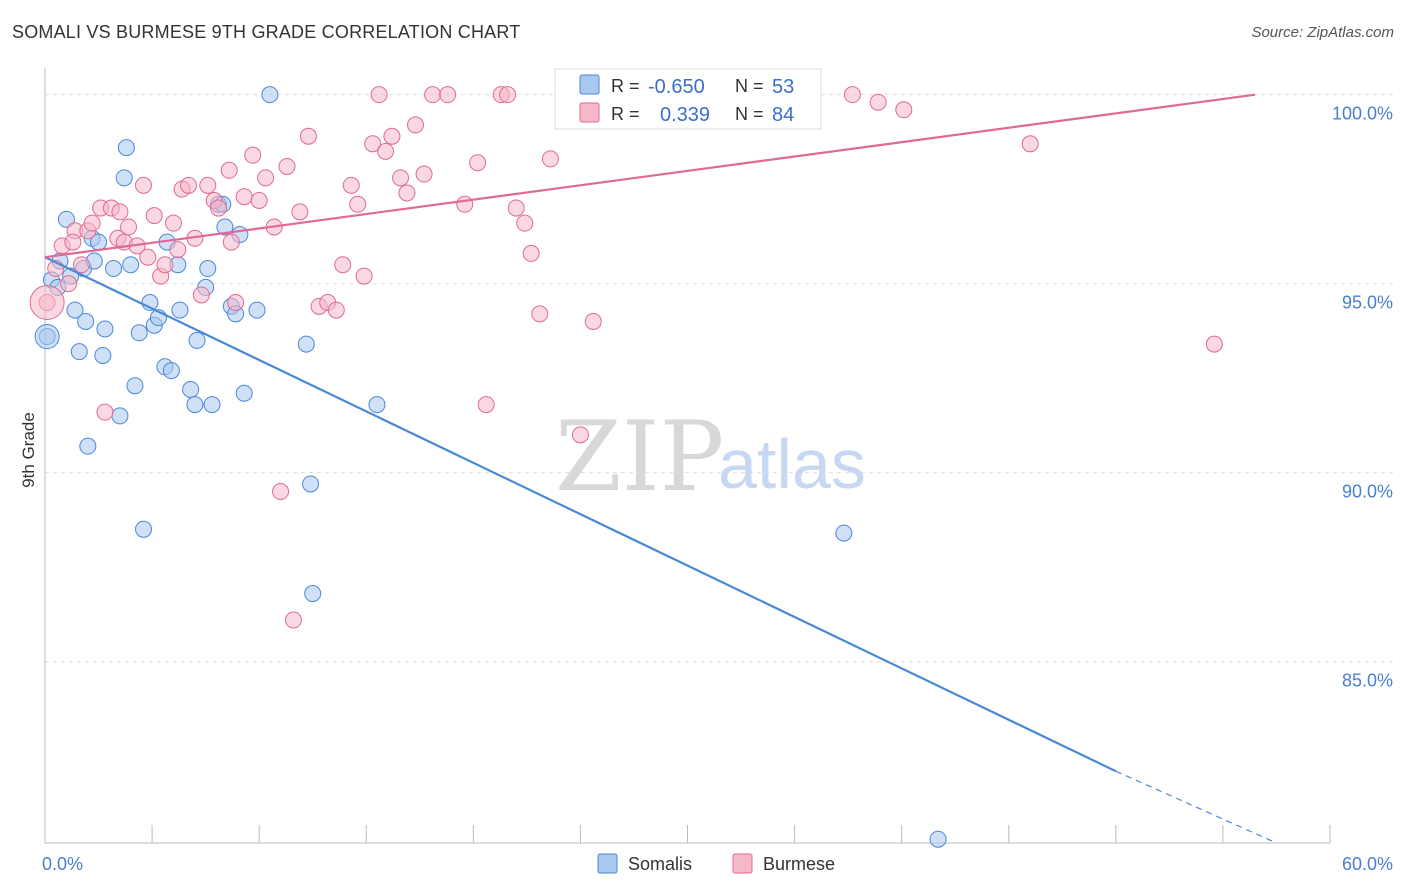 The height and width of the screenshot is (892, 1406). Describe the element at coordinates (749, 114) in the screenshot. I see `burmese-n-label: N =` at that location.